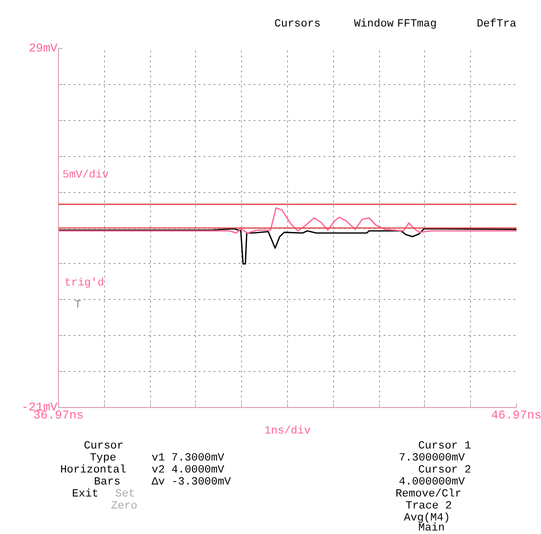 The image size is (541, 534). What do you see at coordinates (431, 528) in the screenshot?
I see `text: Main` at bounding box center [431, 528].